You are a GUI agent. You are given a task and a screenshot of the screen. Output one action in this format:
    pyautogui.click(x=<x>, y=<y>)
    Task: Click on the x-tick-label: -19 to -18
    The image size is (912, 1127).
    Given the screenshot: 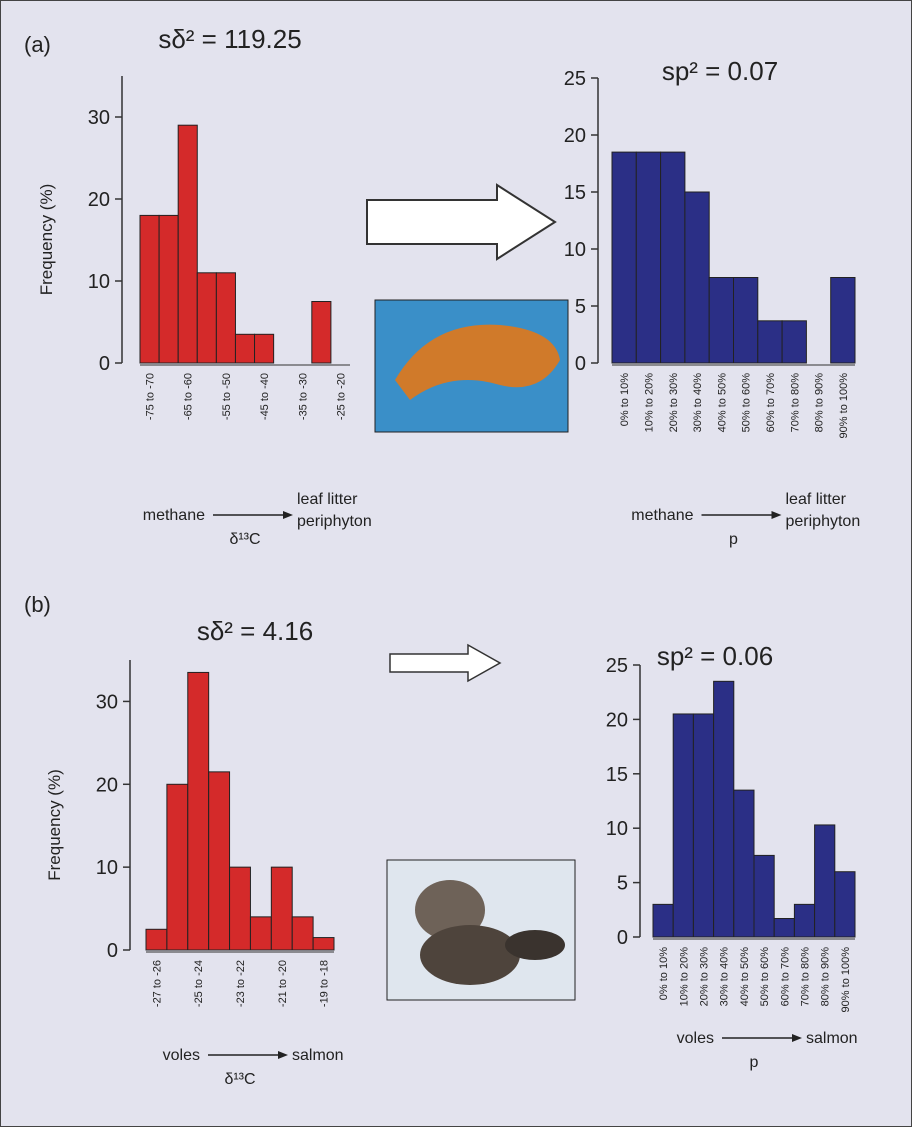 What is the action you would take?
    pyautogui.click(x=325, y=983)
    